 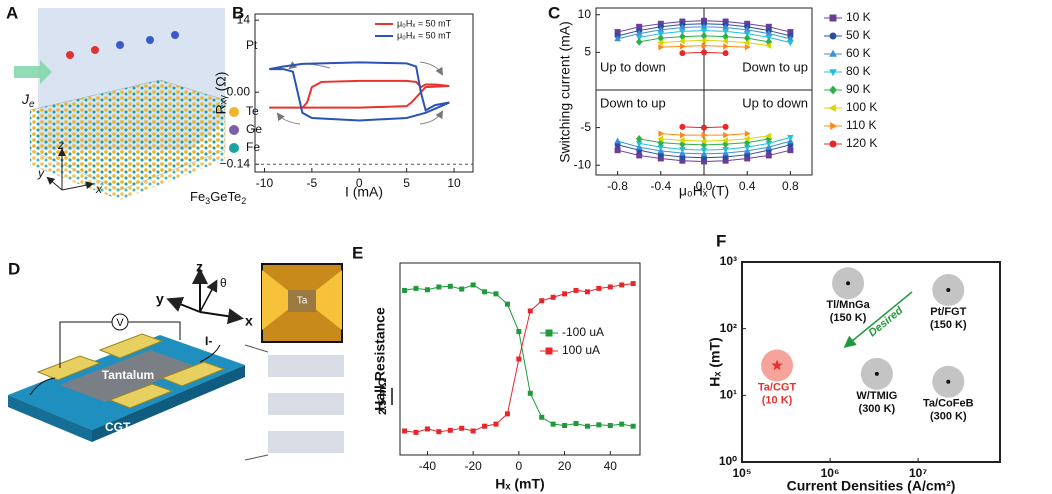 What do you see at coordinates (197, 196) in the screenshot?
I see `material-part: Fe` at bounding box center [197, 196].